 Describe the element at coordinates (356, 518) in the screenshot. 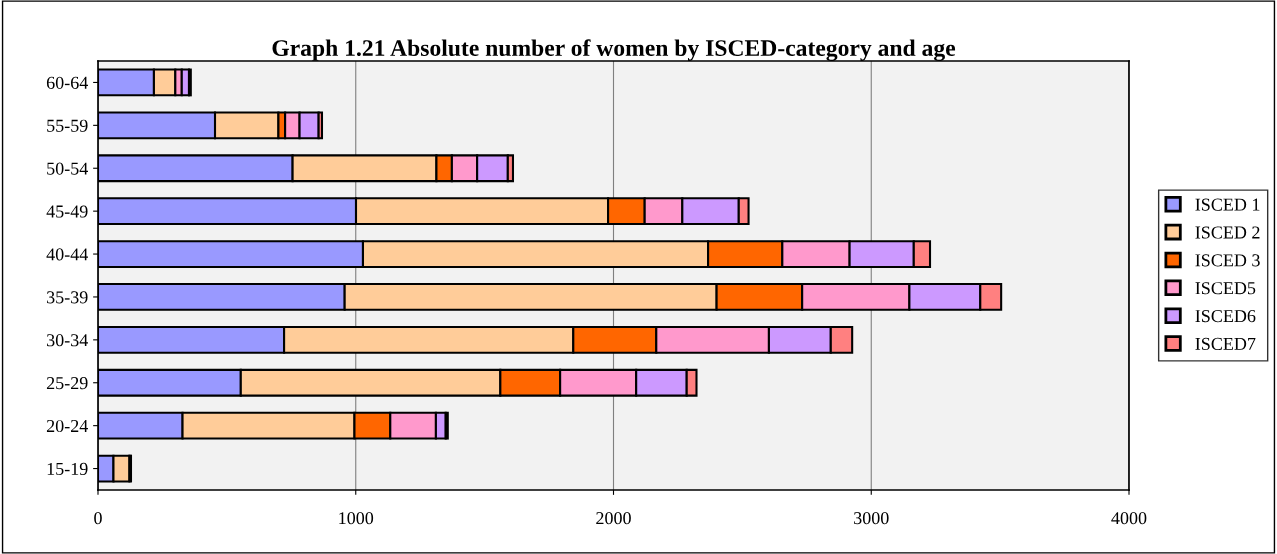

I see `x-tick-label: 1000` at that location.